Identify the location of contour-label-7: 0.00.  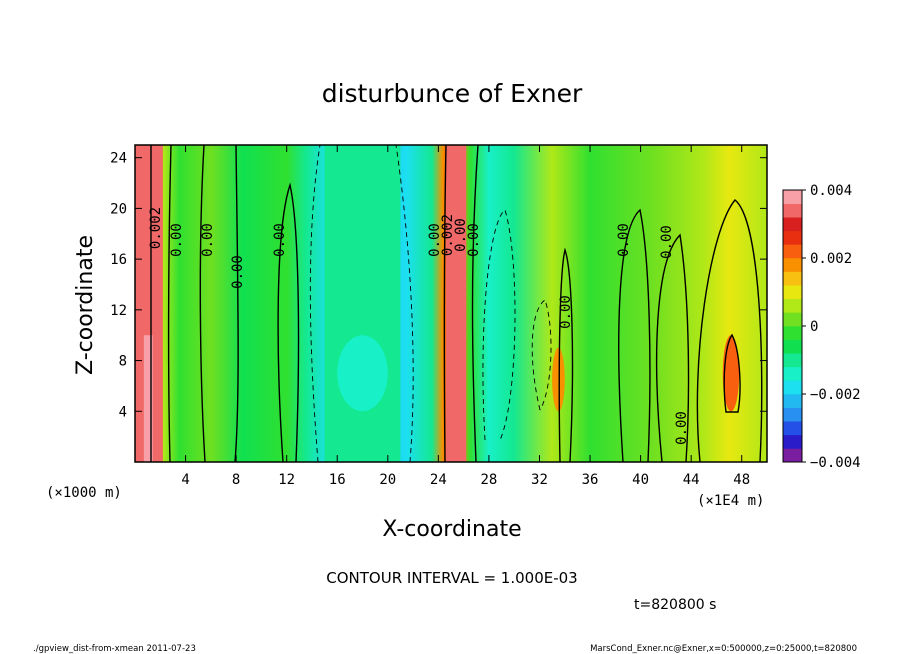
(461, 235).